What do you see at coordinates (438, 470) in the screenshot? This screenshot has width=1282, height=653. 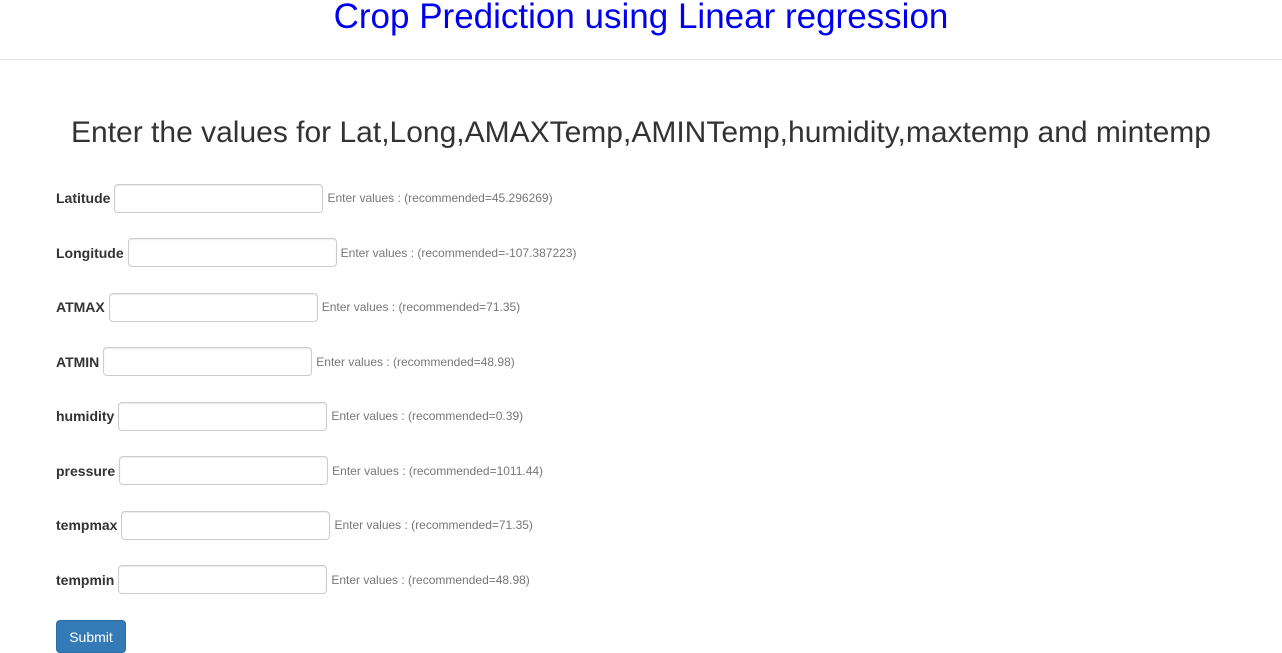 I see `pressure-hint: Enter values : (recommended=1011.44)` at bounding box center [438, 470].